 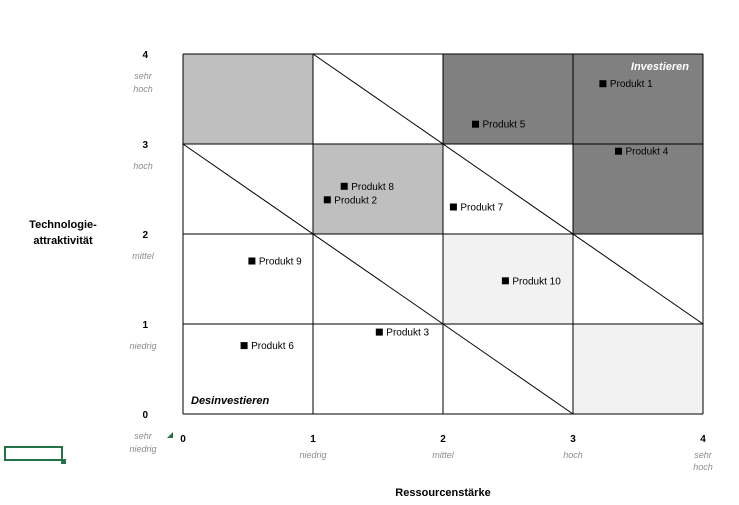 What do you see at coordinates (143, 82) in the screenshot?
I see `y-tick-word-4: sehr hoch` at bounding box center [143, 82].